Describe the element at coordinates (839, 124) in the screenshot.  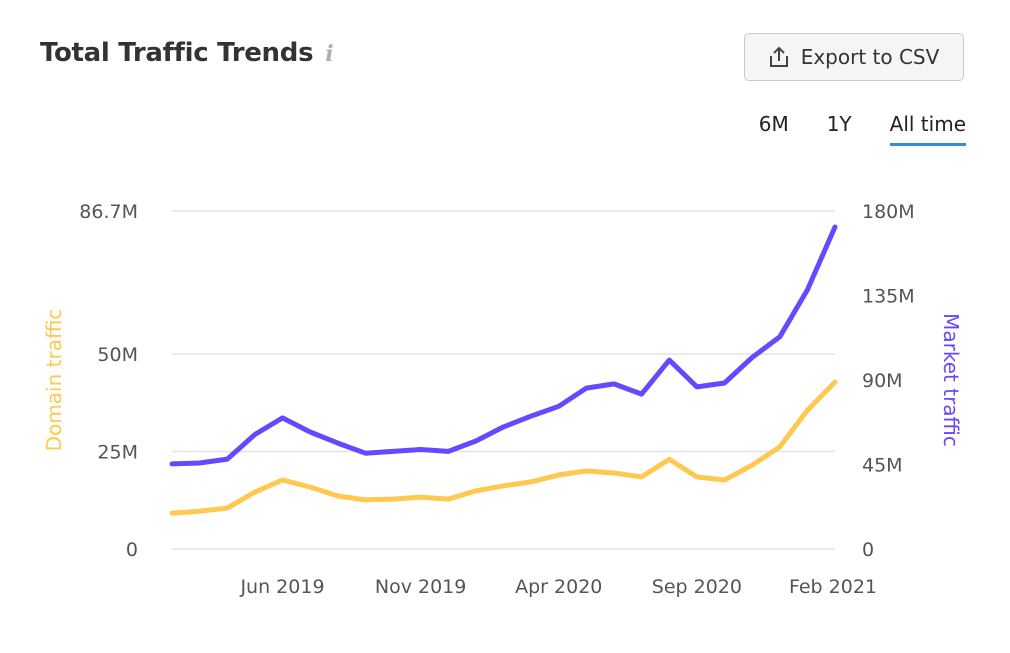
I see `tab-1y: 1Y` at that location.